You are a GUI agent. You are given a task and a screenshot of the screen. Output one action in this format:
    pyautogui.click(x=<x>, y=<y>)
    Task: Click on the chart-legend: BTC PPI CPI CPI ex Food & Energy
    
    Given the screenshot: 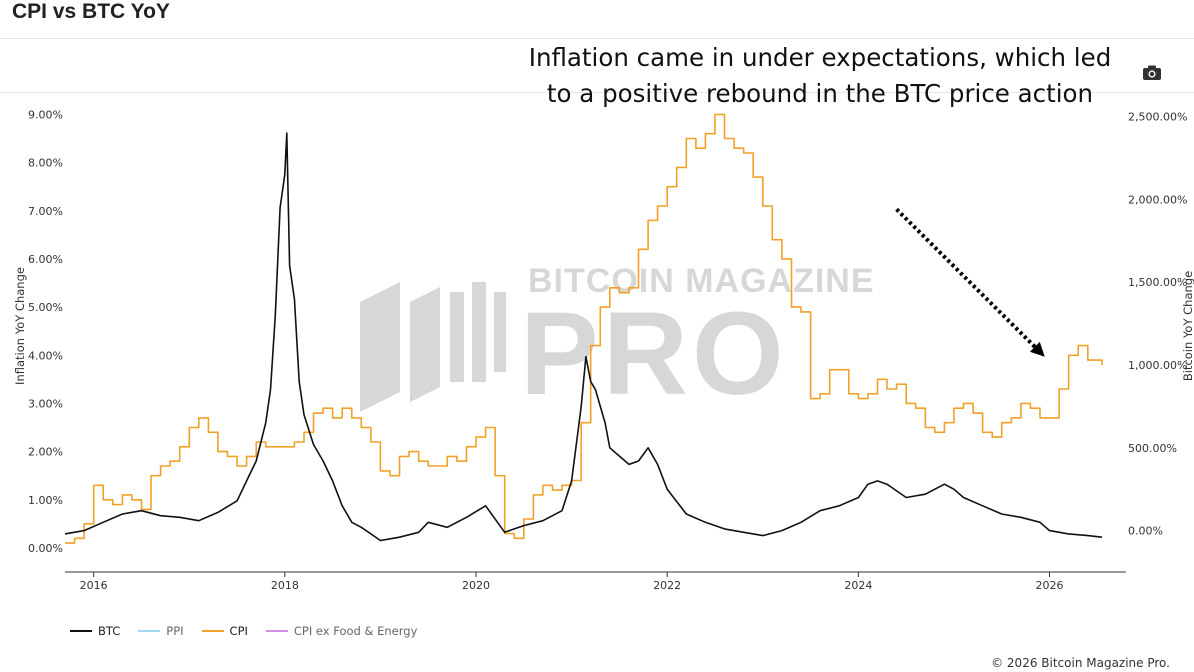 What is the action you would take?
    pyautogui.click(x=243, y=631)
    